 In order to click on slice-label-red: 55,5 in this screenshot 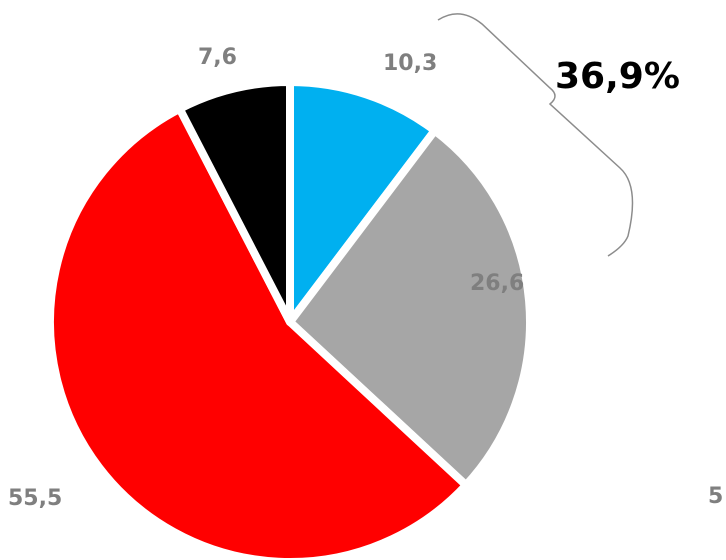, I will do `click(35, 498)`.